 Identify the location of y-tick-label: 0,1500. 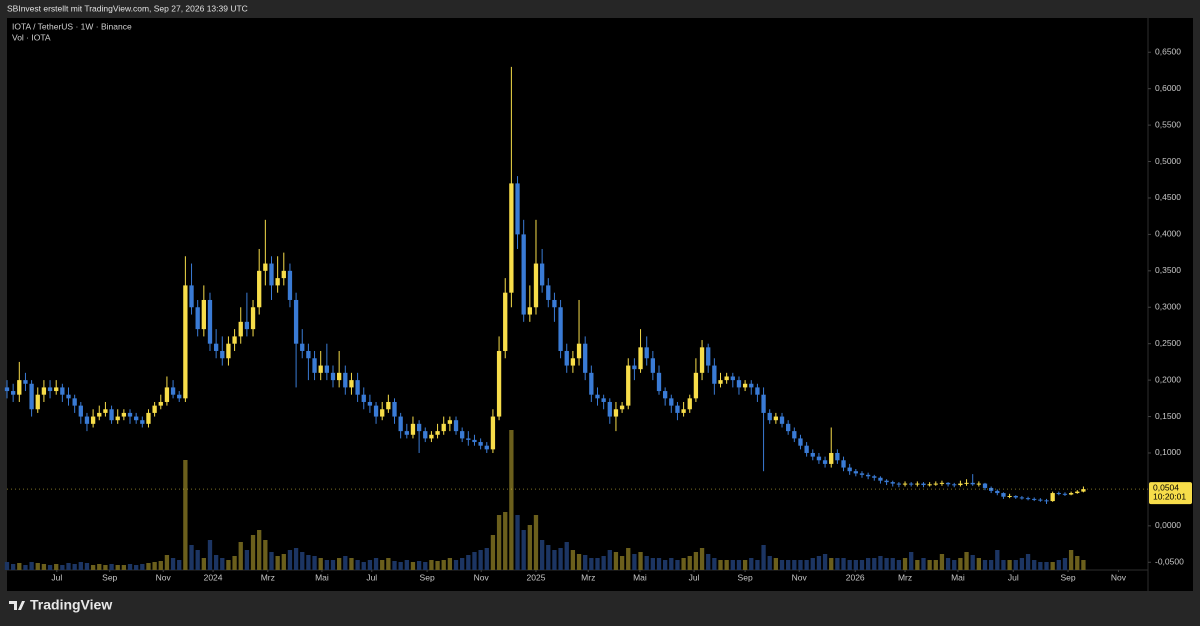
(1168, 416).